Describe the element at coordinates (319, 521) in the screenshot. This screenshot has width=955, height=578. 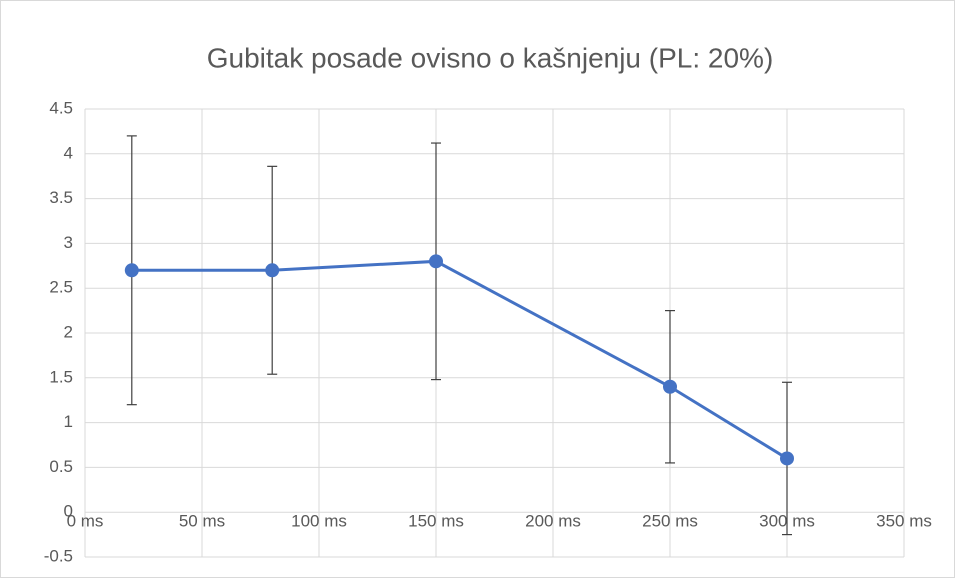
I see `x-tick-label: 100 ms` at that location.